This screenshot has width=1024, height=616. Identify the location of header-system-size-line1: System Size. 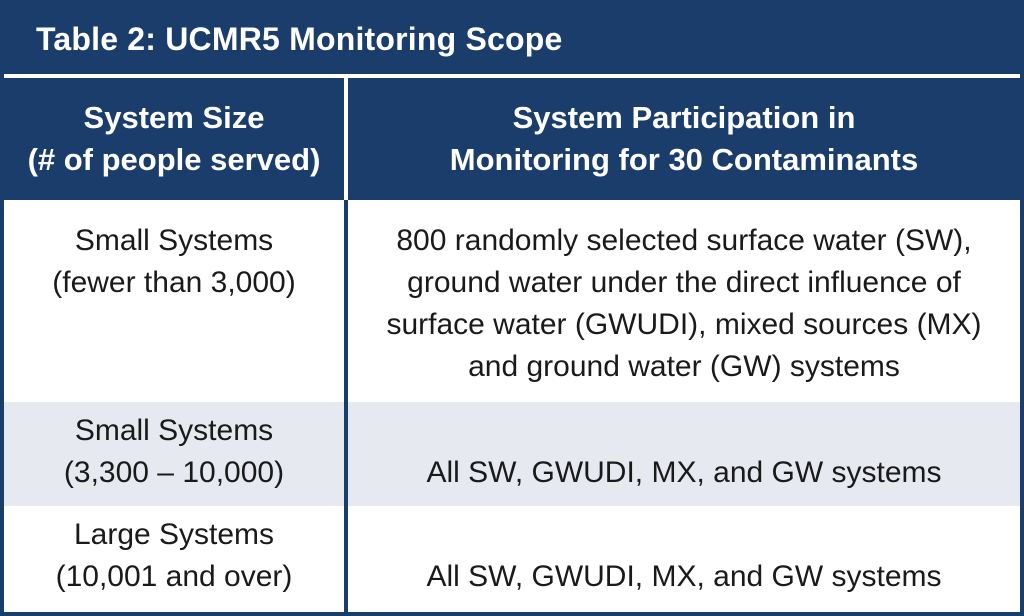
(174, 117).